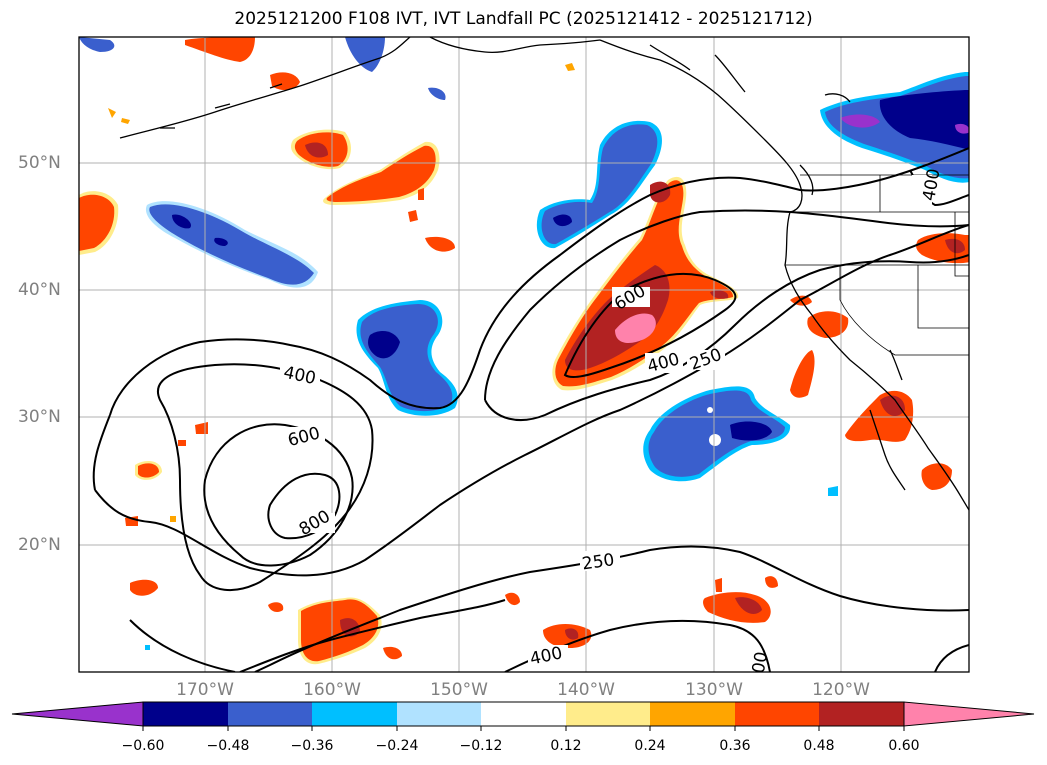  What do you see at coordinates (705, 360) in the screenshot?
I see `contour-label-250-ar: 250` at bounding box center [705, 360].